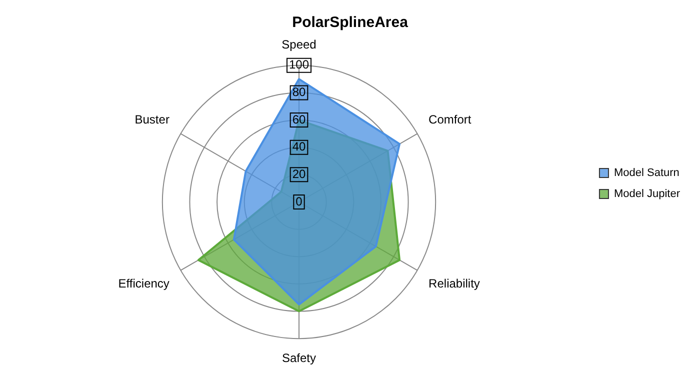 The width and height of the screenshot is (700, 375). Describe the element at coordinates (299, 45) in the screenshot. I see `spoke-label: Speed` at that location.